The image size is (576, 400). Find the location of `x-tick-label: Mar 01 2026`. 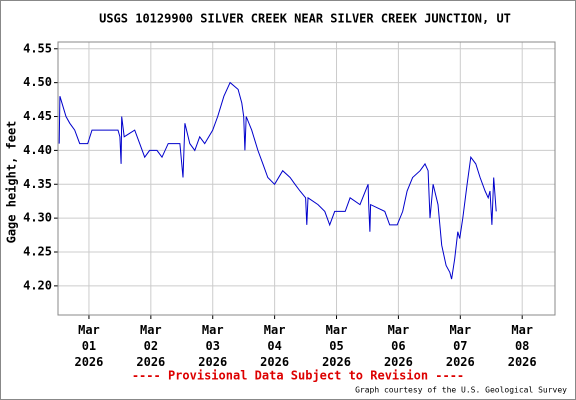

x-tick-label: Mar 01 2026 is located at coordinates (89, 346).